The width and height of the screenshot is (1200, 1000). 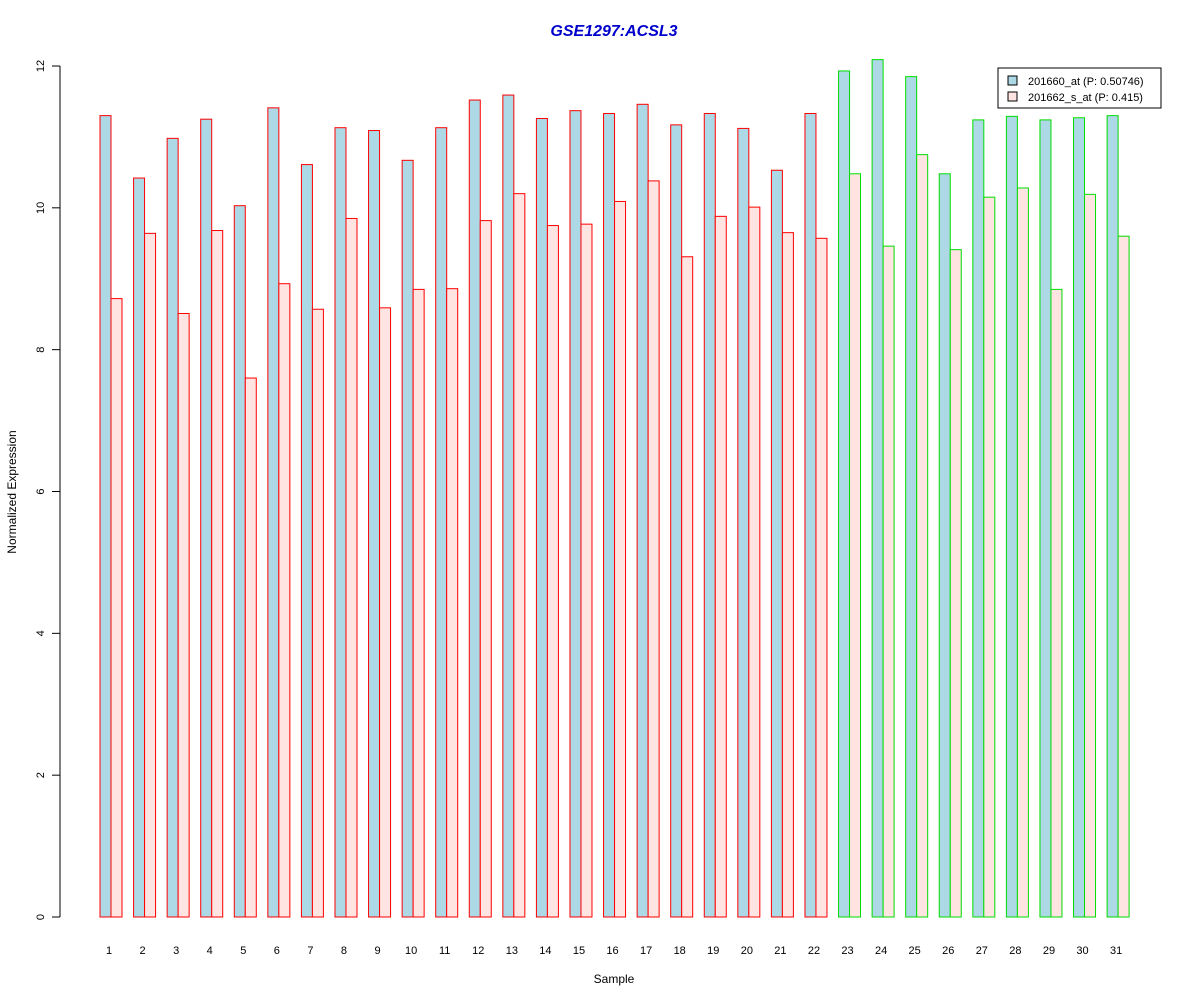 I want to click on x-tick-label: 5, so click(x=243, y=951).